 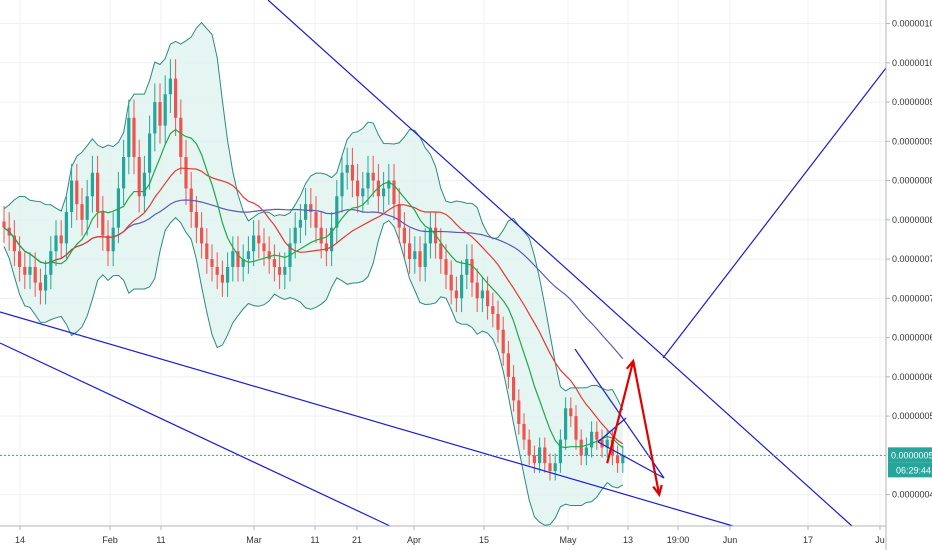 I want to click on time-axis: 14 Feb 11 Mar 11 21 Apr 15 May 13 19:00 Jun 17 Ju, so click(x=443, y=535).